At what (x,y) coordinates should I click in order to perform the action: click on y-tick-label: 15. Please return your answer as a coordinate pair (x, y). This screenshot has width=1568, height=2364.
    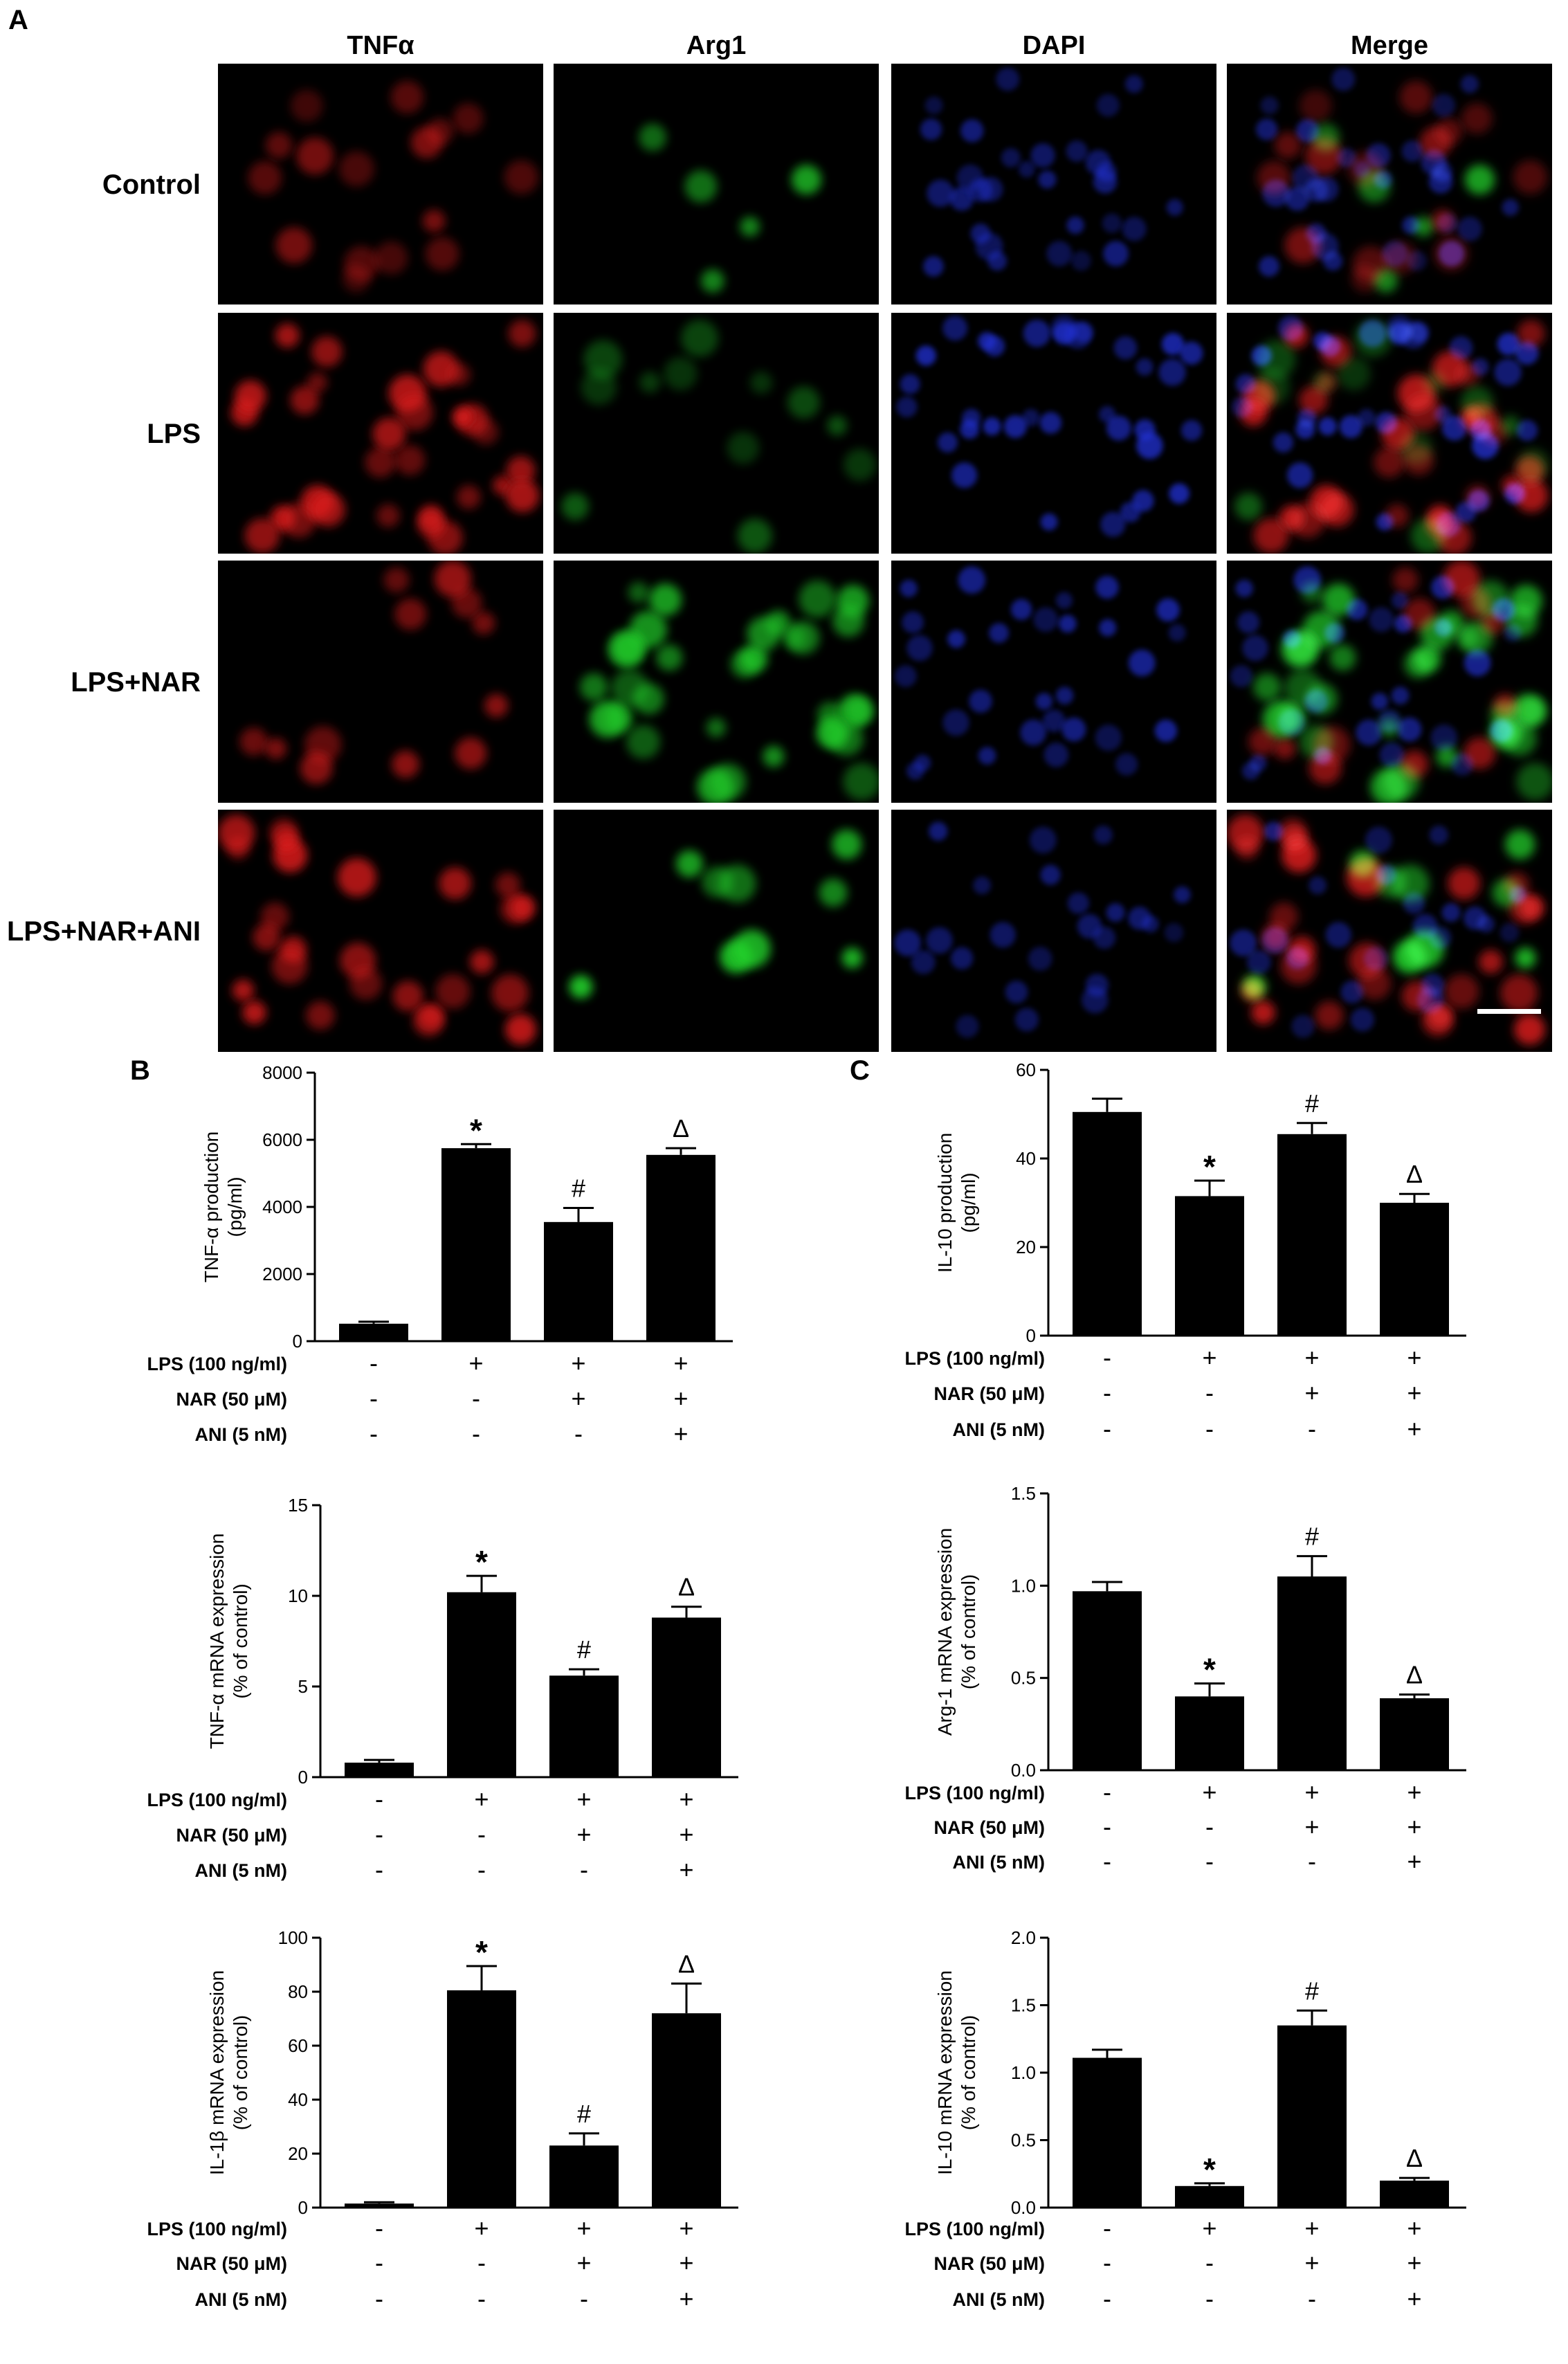
    Looking at the image, I should click on (298, 1506).